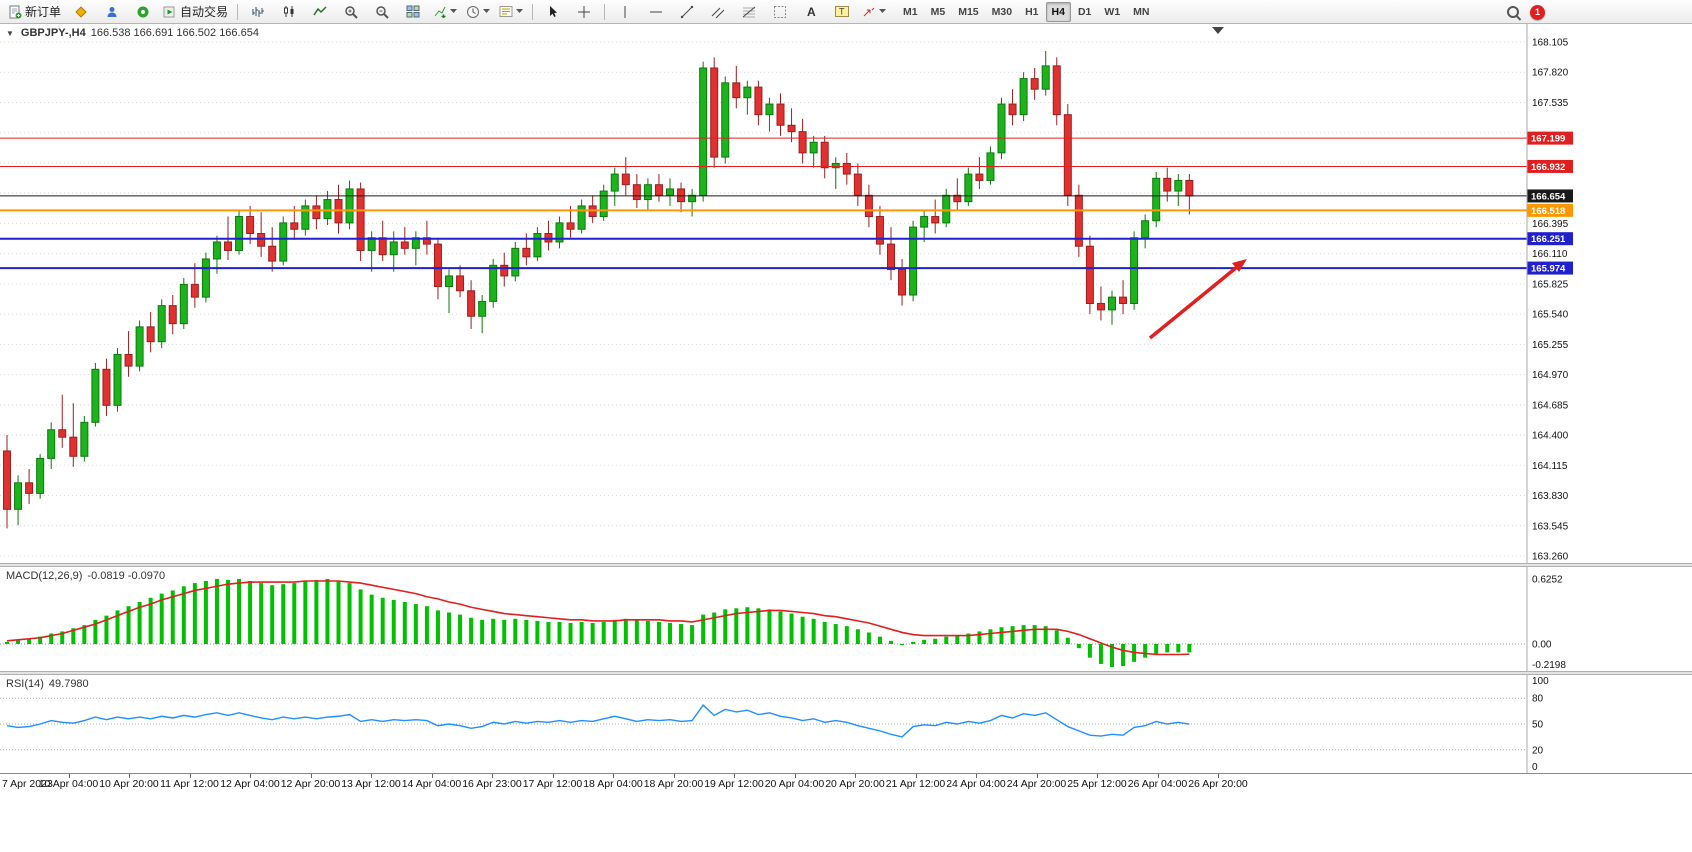 Image resolution: width=1692 pixels, height=852 pixels. Describe the element at coordinates (910, 11) in the screenshot. I see `timeframe-m1: M1` at that location.